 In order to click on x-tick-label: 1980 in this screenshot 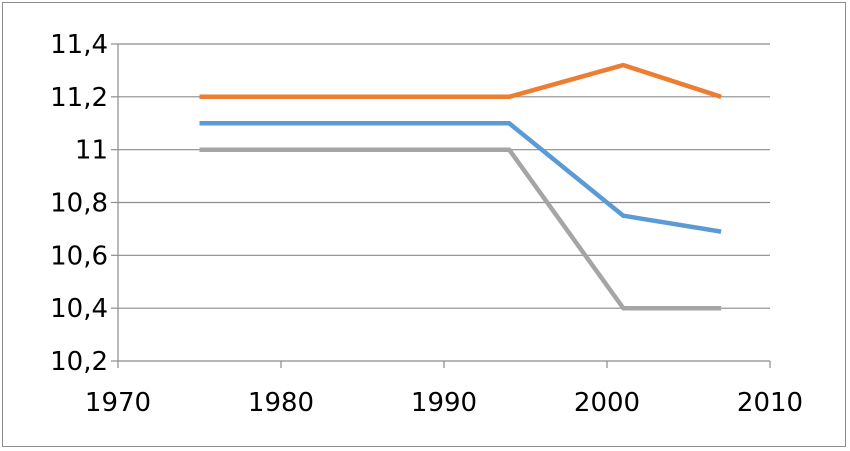, I will do `click(281, 403)`.